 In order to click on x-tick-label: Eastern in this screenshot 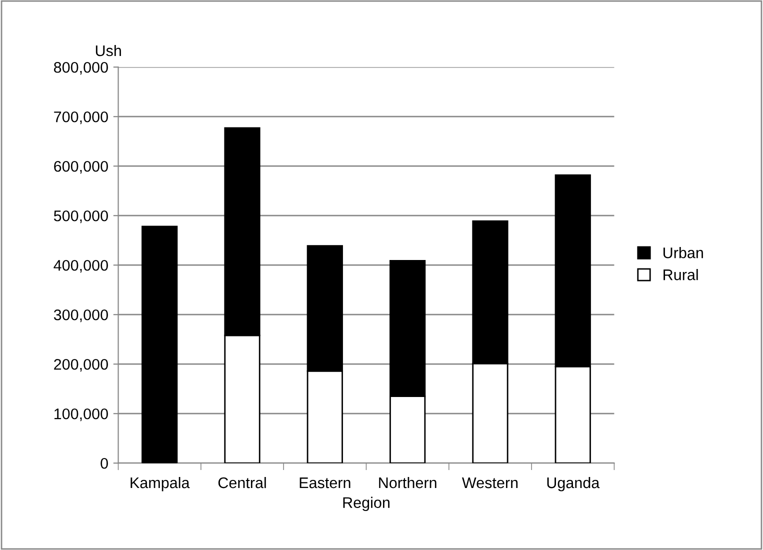, I will do `click(325, 483)`.